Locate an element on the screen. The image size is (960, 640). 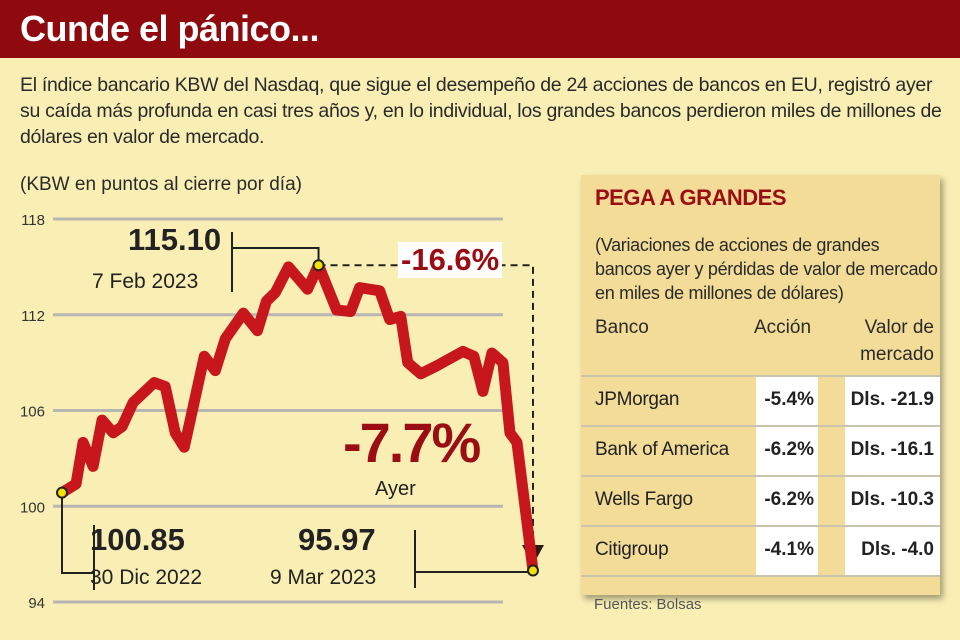
y-tick-label: 106 is located at coordinates (32, 412).